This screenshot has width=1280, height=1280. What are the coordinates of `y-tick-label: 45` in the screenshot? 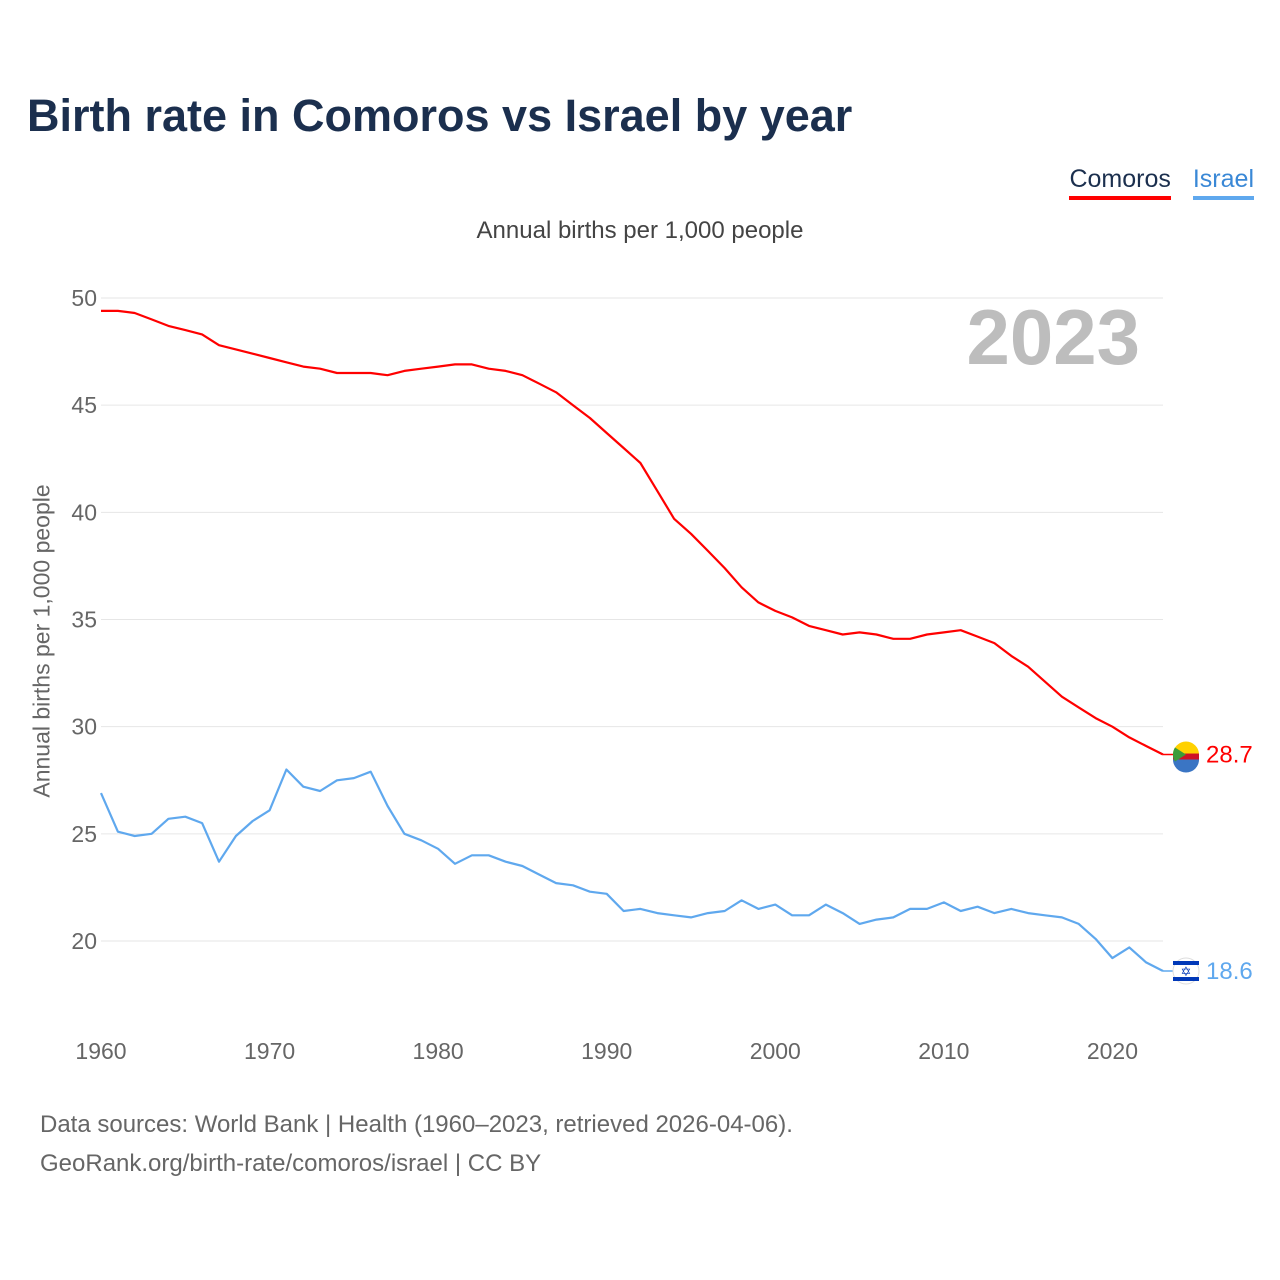 It's located at (84, 405).